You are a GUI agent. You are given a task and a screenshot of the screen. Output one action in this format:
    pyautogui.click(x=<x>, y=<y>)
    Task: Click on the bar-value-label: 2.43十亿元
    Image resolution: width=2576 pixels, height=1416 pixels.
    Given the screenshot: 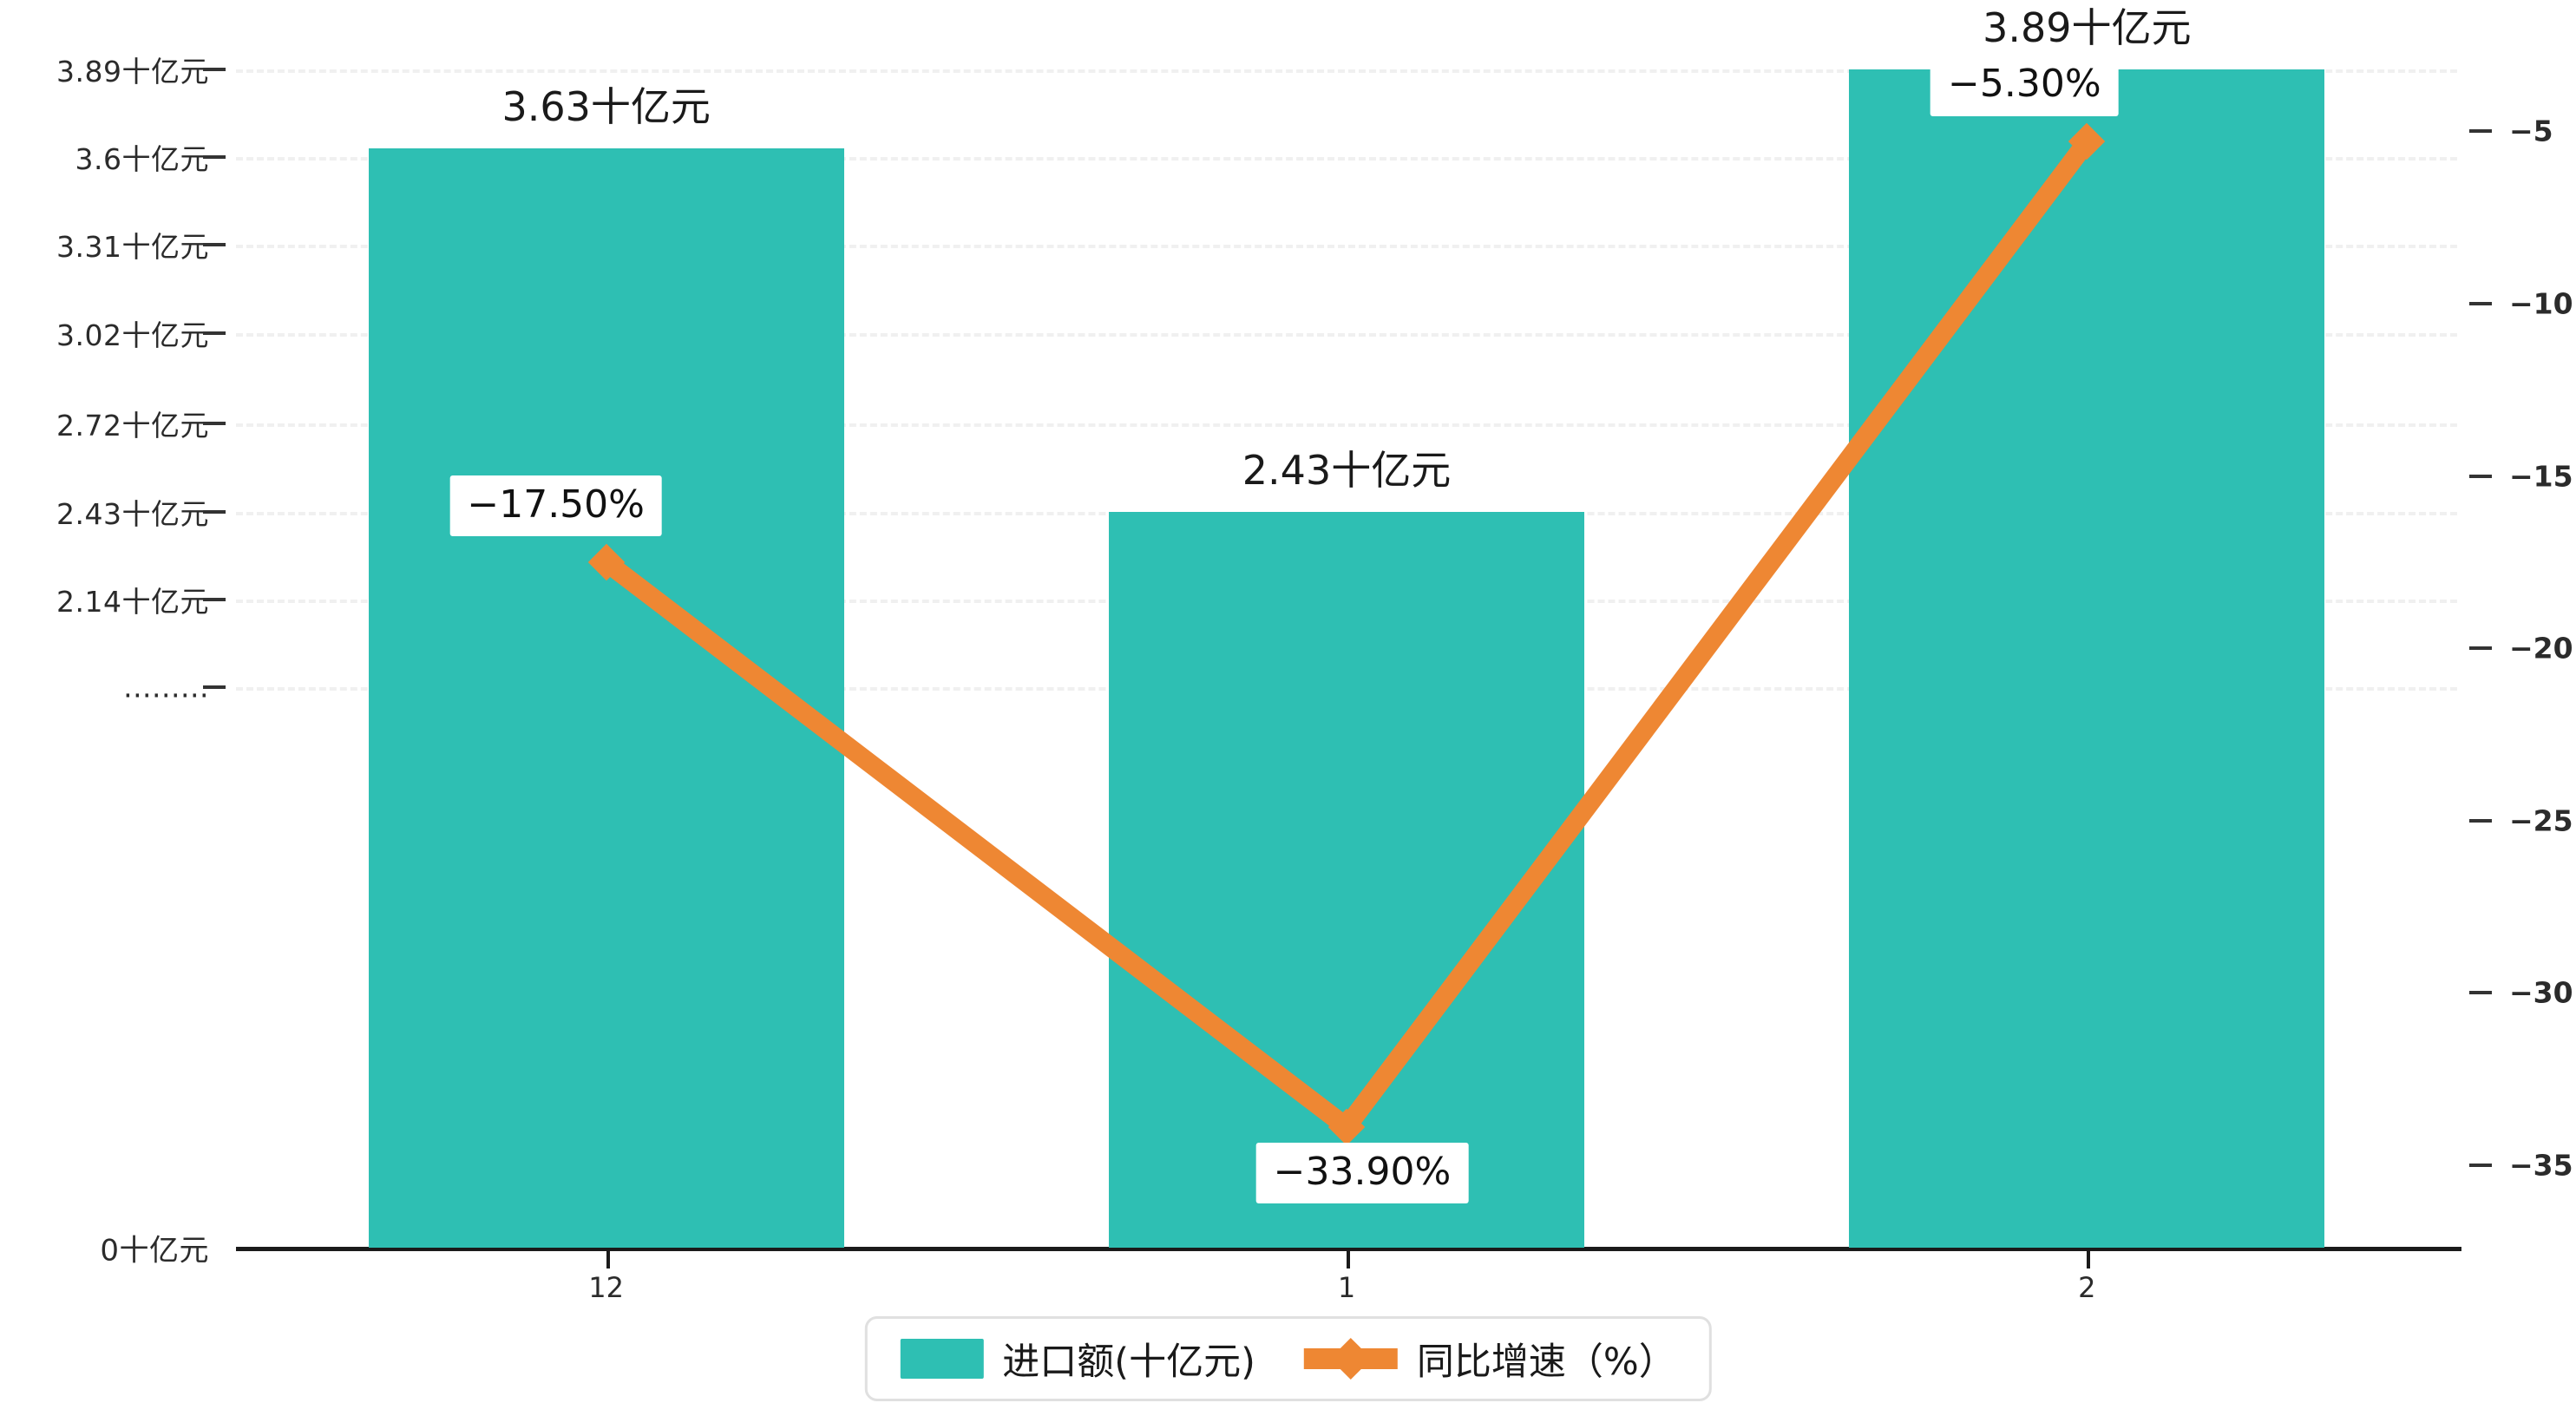 What is the action you would take?
    pyautogui.click(x=1346, y=471)
    